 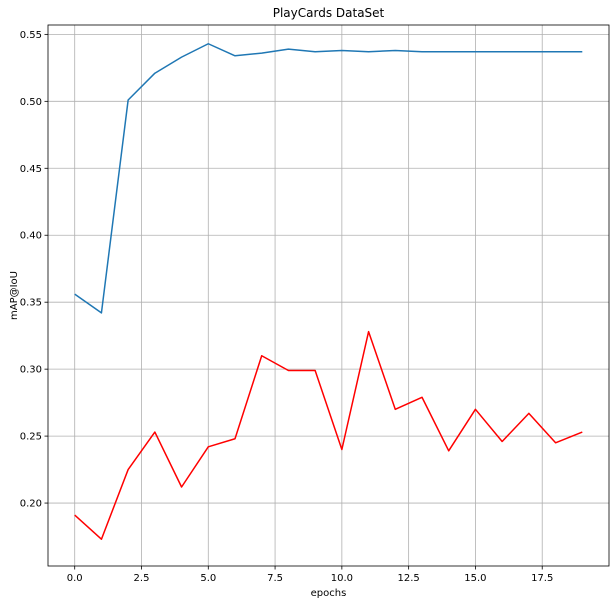 What do you see at coordinates (329, 13) in the screenshot?
I see `chart-title: PlayCards DataSet` at bounding box center [329, 13].